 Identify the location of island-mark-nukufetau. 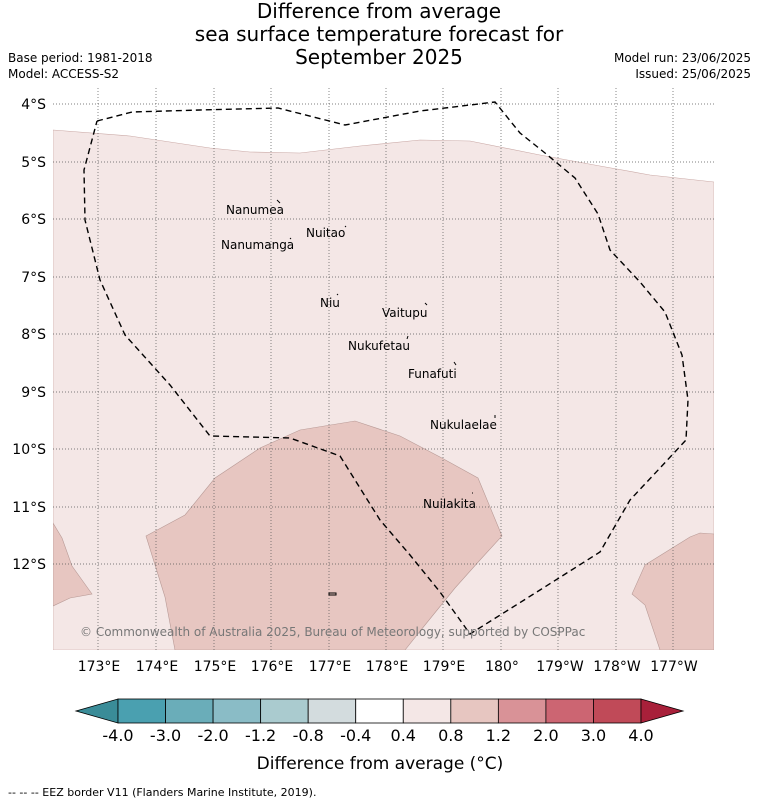
(407, 337).